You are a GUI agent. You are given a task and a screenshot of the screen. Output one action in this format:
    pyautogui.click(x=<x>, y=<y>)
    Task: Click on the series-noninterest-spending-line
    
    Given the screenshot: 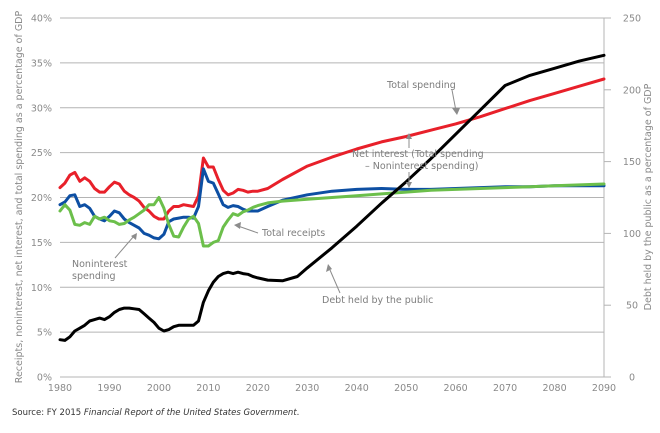 What is the action you would take?
    pyautogui.click(x=332, y=204)
    